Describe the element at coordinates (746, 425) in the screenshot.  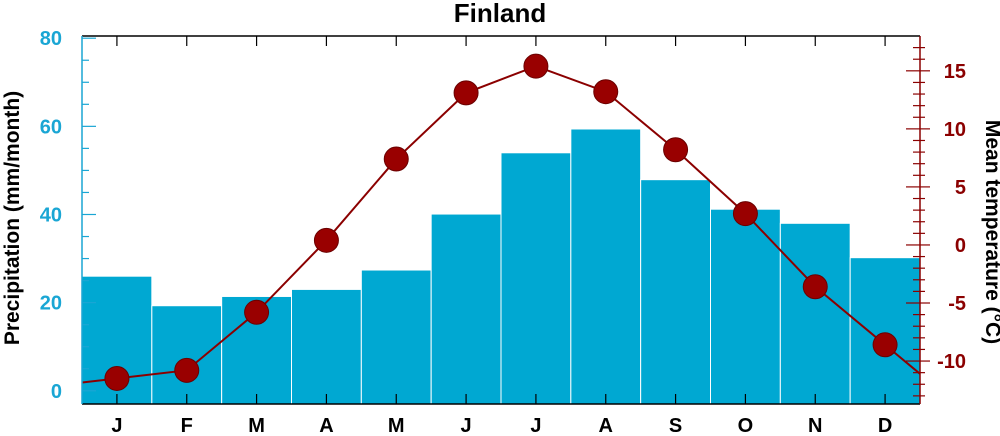
I see `x-tick-label: O` at that location.